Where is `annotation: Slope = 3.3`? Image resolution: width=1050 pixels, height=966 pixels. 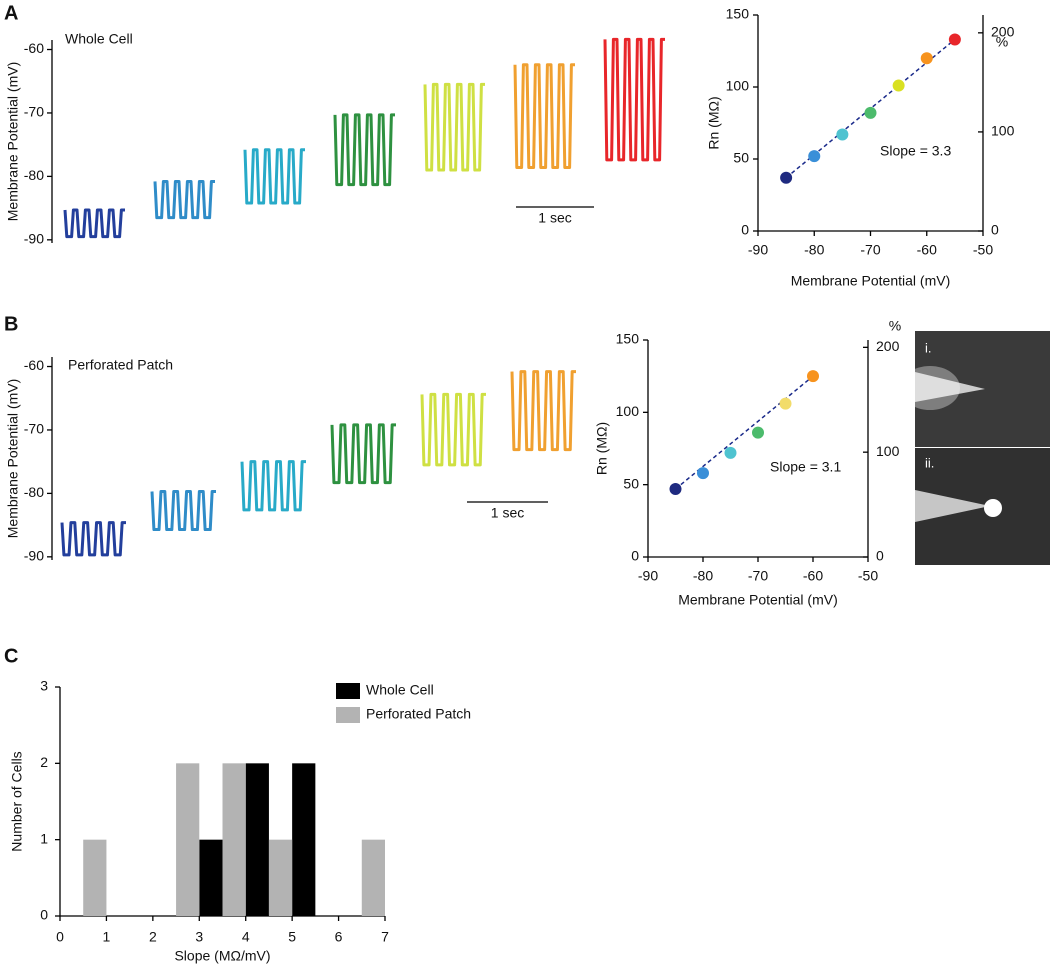 annotation: Slope = 3.3 is located at coordinates (915, 151).